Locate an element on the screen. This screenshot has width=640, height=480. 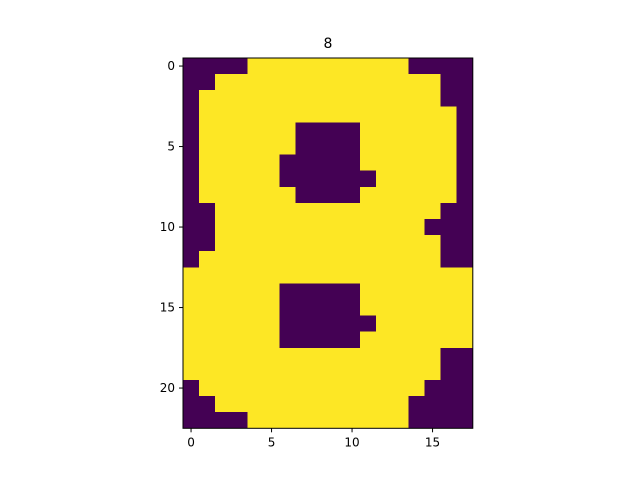
y-tick-label: 20 is located at coordinates (167, 388).